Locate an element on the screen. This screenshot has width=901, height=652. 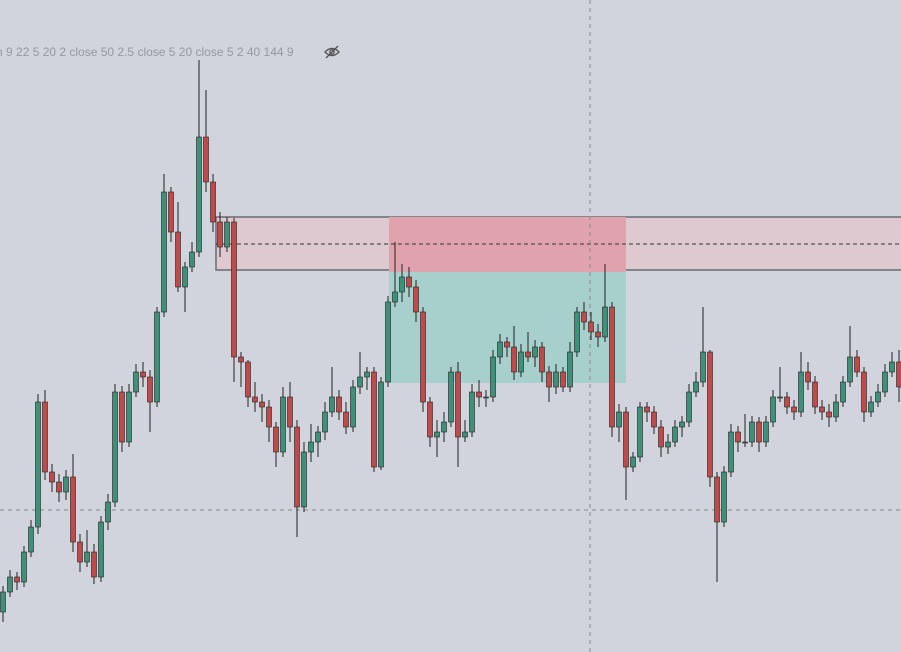
hide-icon is located at coordinates (332, 52).